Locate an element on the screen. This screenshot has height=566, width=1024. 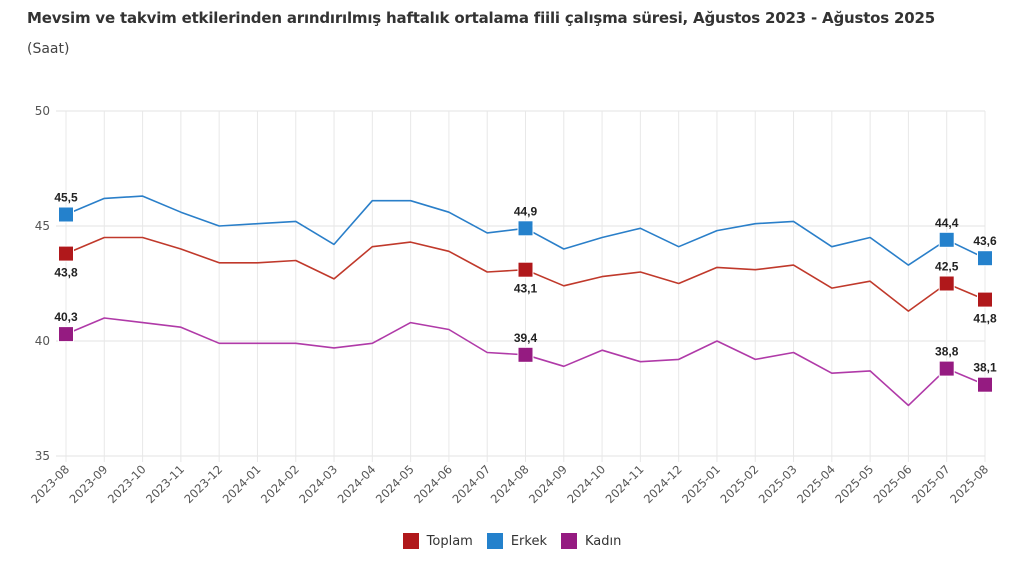
chart-subtitle: (Saat) is located at coordinates (48, 49).